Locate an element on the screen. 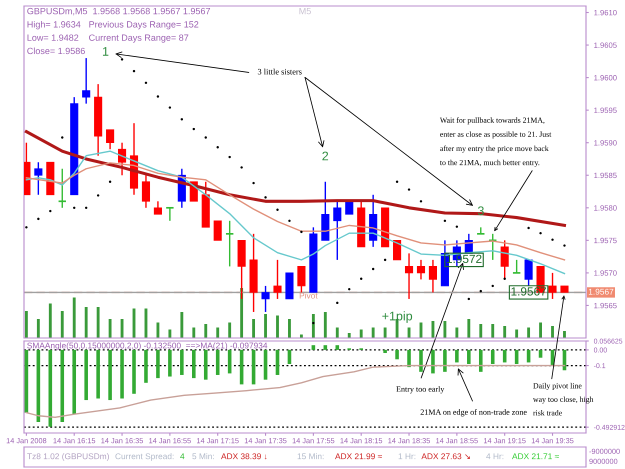 This screenshot has height=469, width=625. text: 4 is located at coordinates (182, 456).